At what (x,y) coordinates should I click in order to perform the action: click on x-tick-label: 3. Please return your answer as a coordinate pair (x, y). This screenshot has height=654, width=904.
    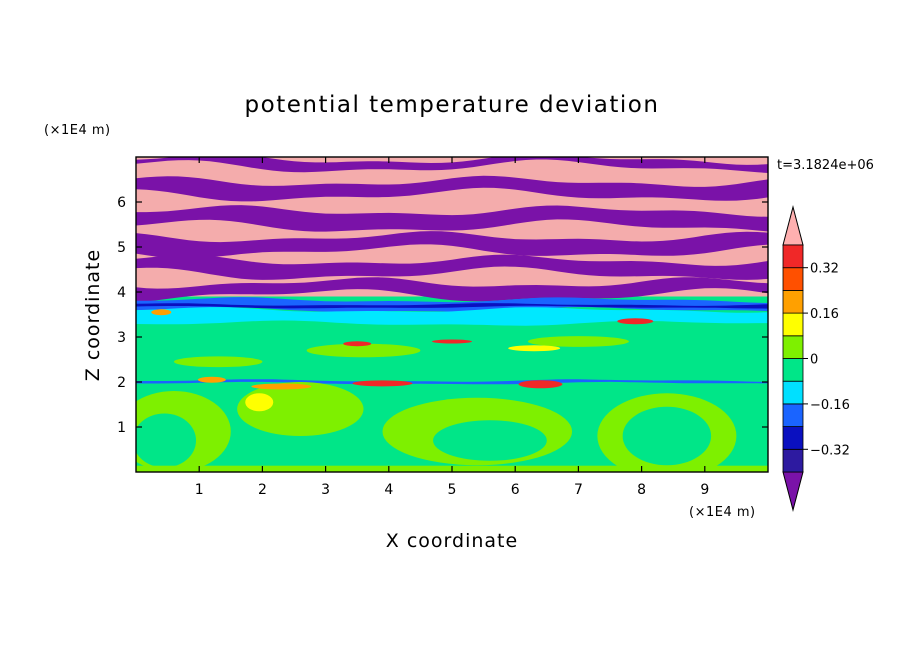
    Looking at the image, I should click on (325, 490).